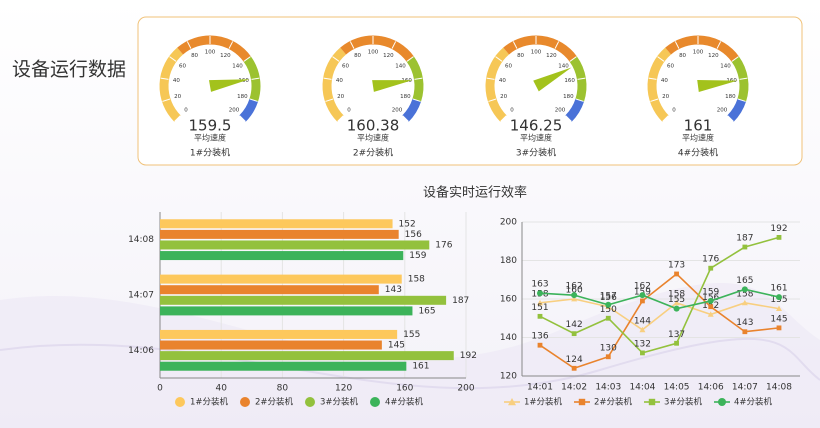 This screenshot has height=428, width=820. Describe the element at coordinates (642, 388) in the screenshot. I see `x-tick-label: 14:04` at that location.